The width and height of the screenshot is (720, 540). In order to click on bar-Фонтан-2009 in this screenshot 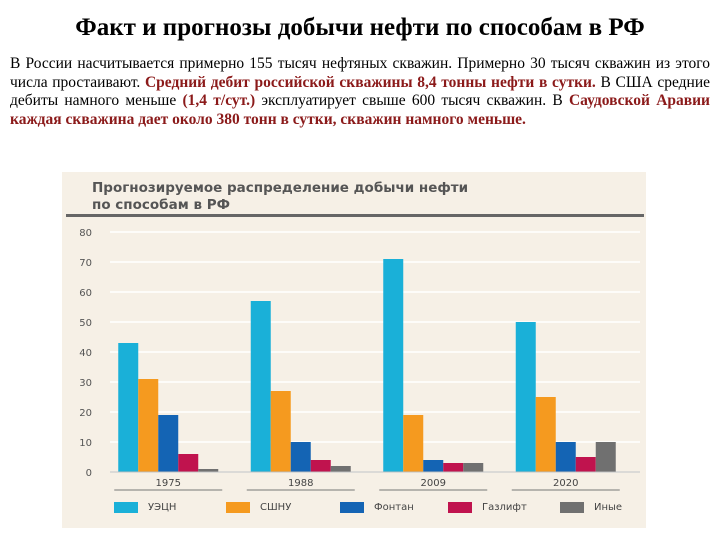, I will do `click(433, 466)`.